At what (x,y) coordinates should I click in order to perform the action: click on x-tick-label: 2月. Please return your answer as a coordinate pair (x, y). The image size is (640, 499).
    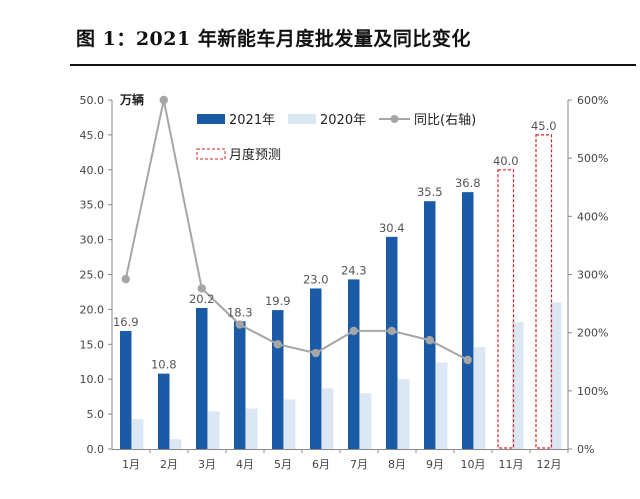
    Looking at the image, I should click on (169, 464).